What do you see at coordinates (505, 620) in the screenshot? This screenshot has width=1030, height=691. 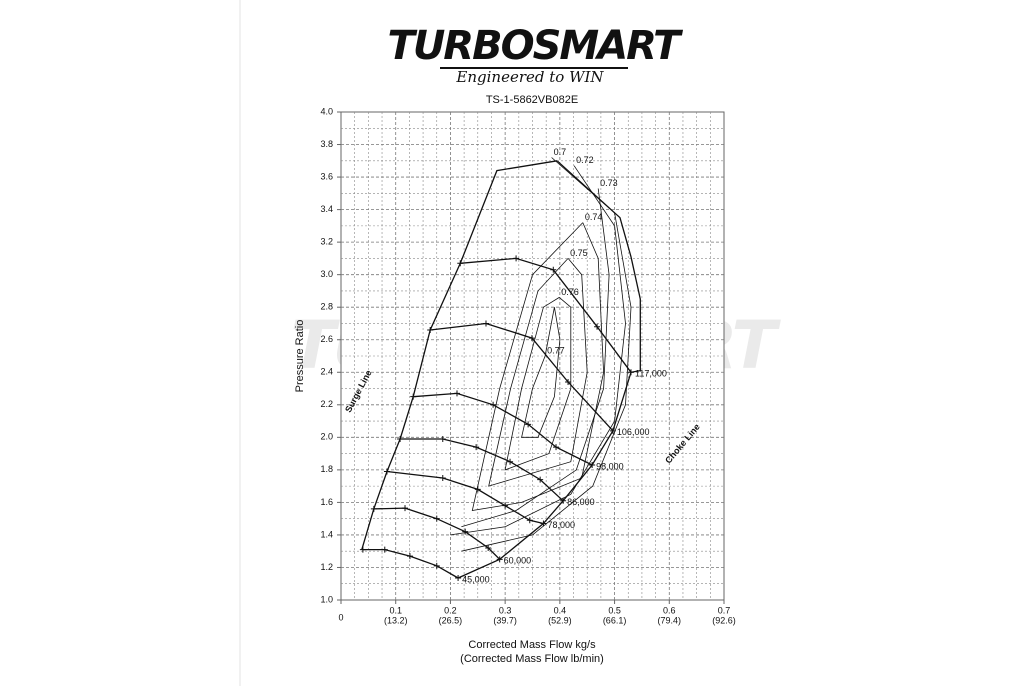 I see `x-tick-sublabel: (39.7)` at bounding box center [505, 620].